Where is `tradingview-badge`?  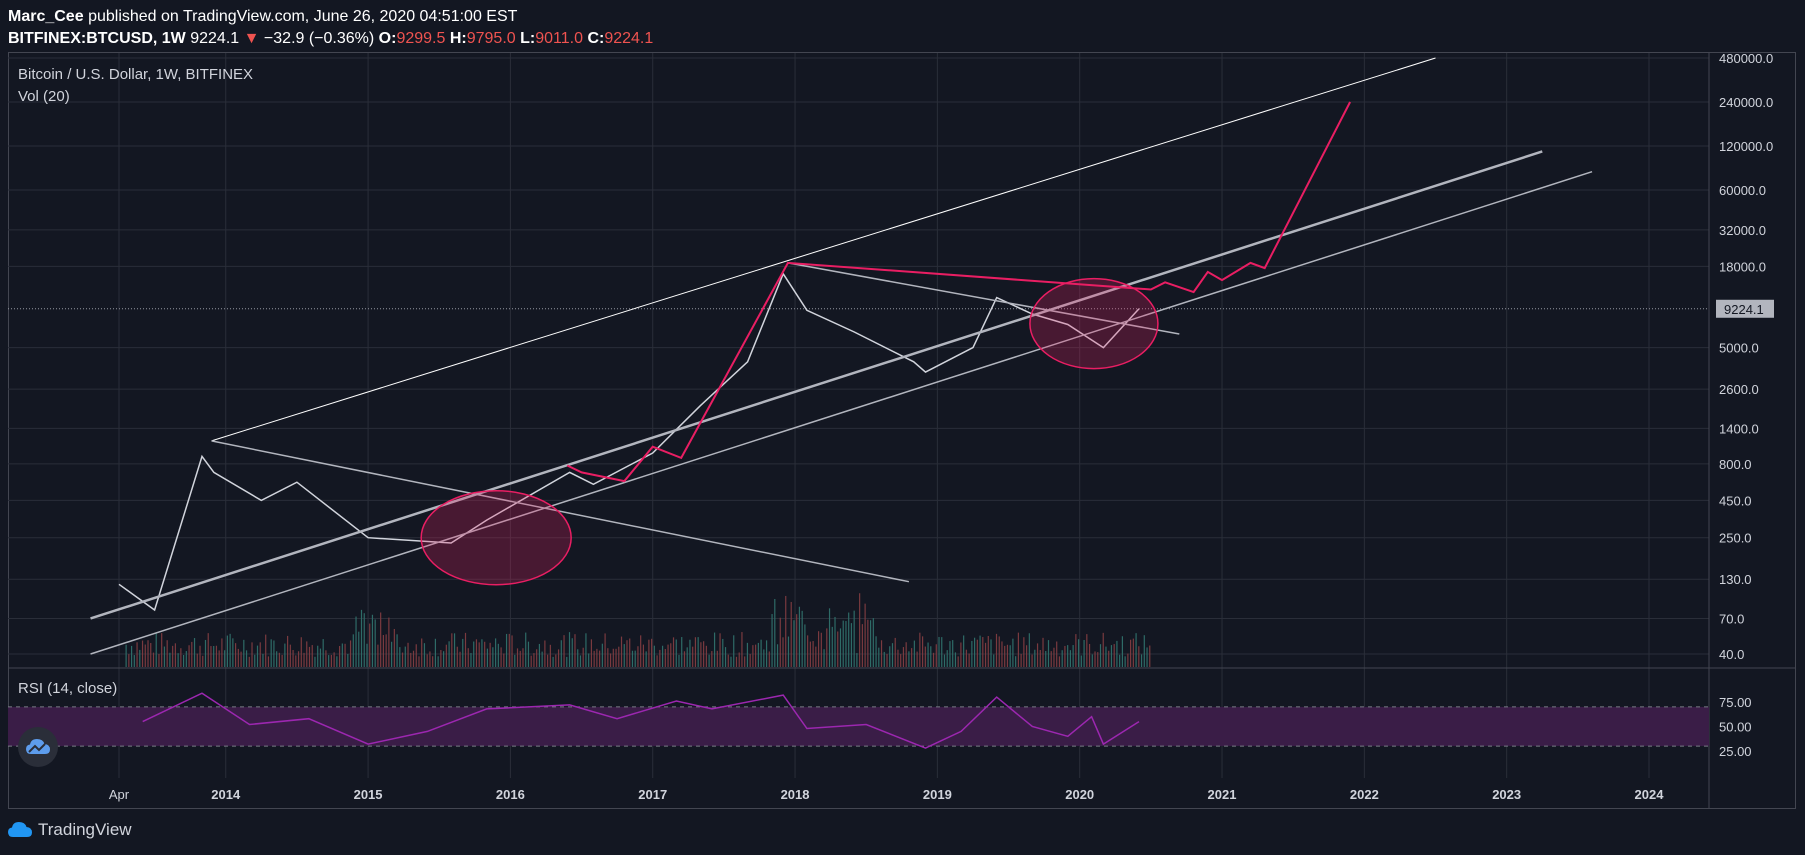
tradingview-badge is located at coordinates (38, 747).